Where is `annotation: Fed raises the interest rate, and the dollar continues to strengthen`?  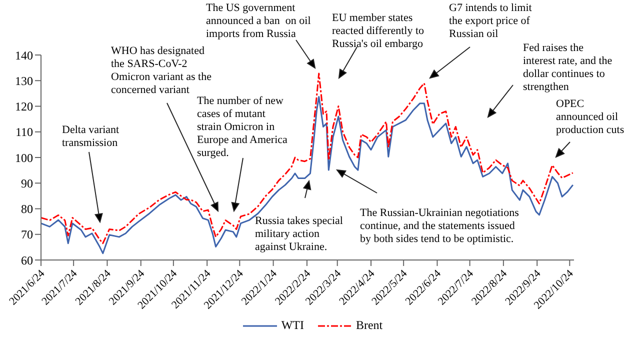
annotation: Fed raises the interest rate, and the dollar continues to strengthen is located at coordinates (567, 67).